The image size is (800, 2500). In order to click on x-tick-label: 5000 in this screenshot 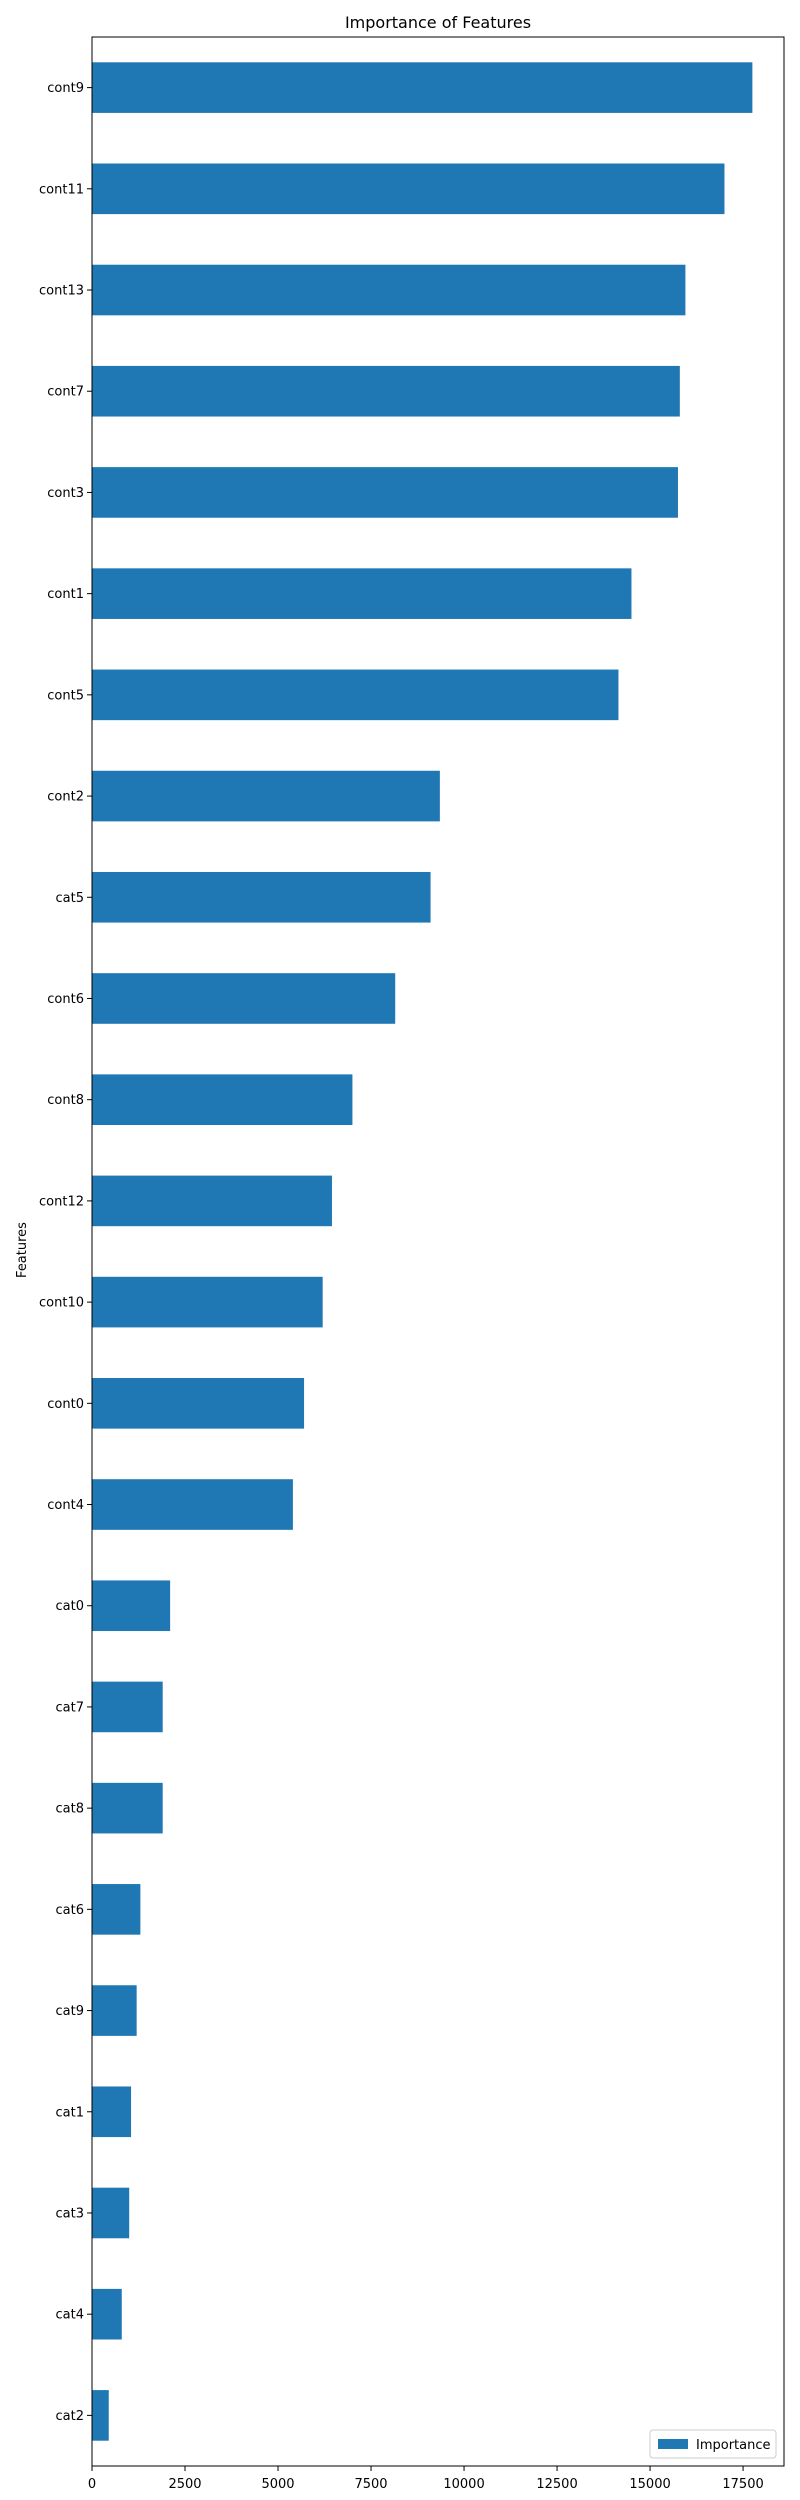, I will do `click(277, 2484)`.